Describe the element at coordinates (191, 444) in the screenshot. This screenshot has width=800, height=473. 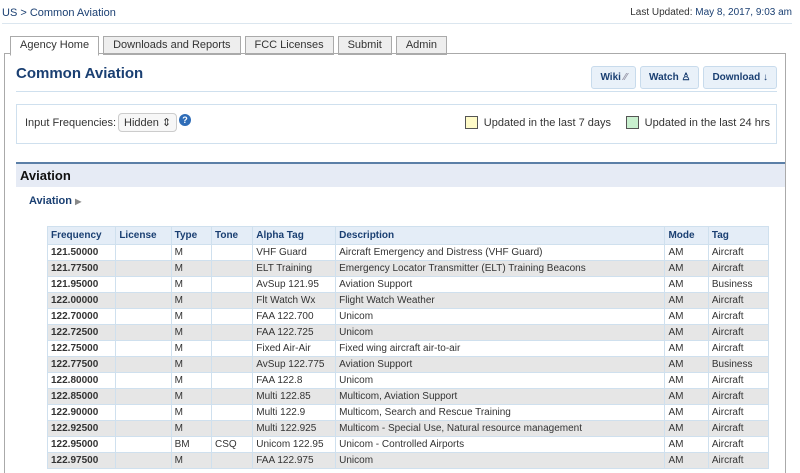
I see `table-cell: BM` at that location.